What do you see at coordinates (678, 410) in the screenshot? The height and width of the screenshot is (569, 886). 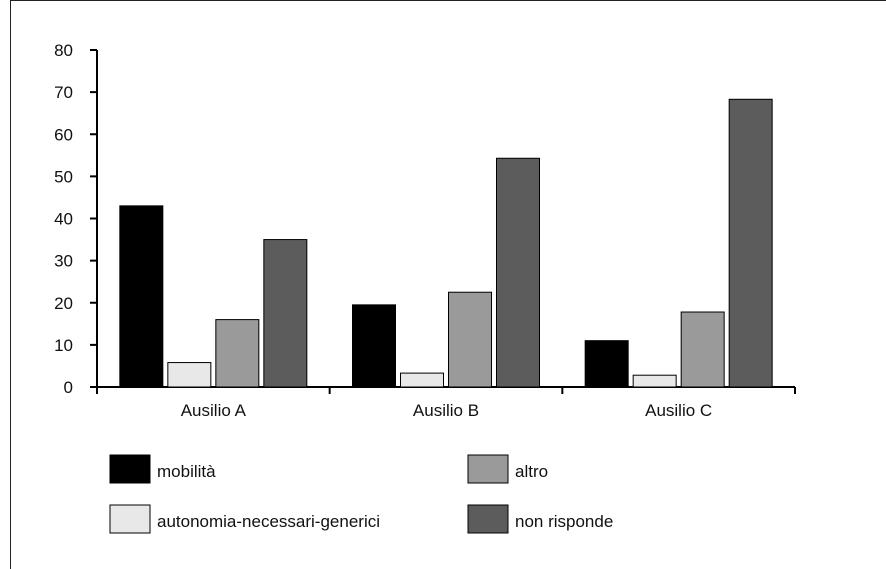 I see `x-category-label: Ausilio C` at bounding box center [678, 410].